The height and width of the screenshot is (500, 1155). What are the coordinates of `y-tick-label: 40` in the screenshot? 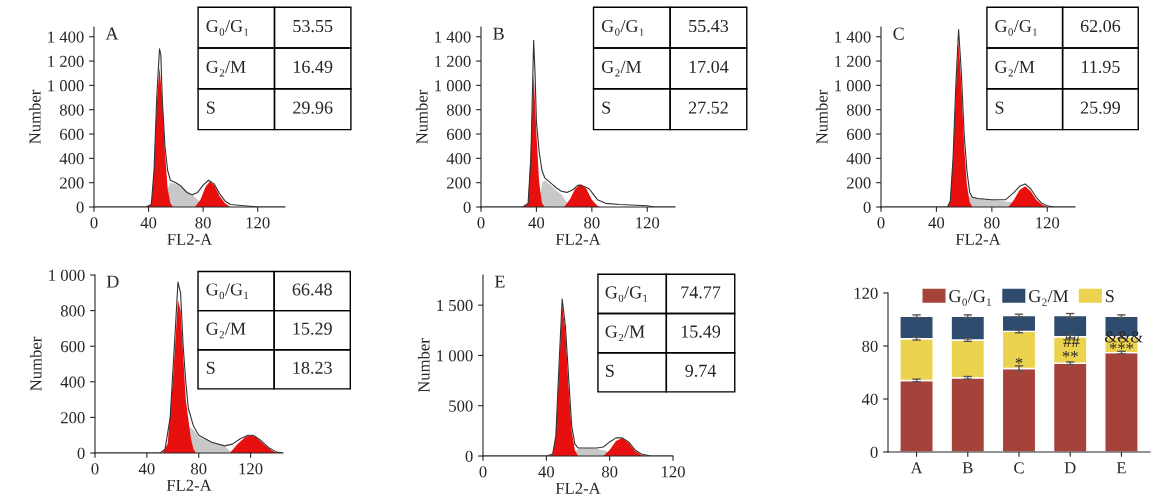 It's located at (869, 399).